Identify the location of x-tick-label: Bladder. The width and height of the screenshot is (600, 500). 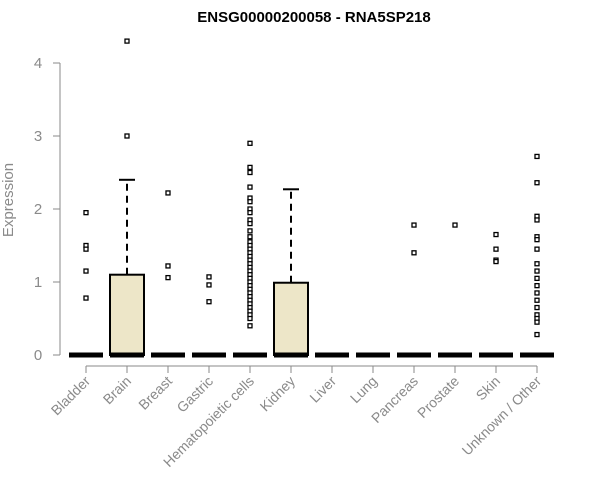
(71, 396).